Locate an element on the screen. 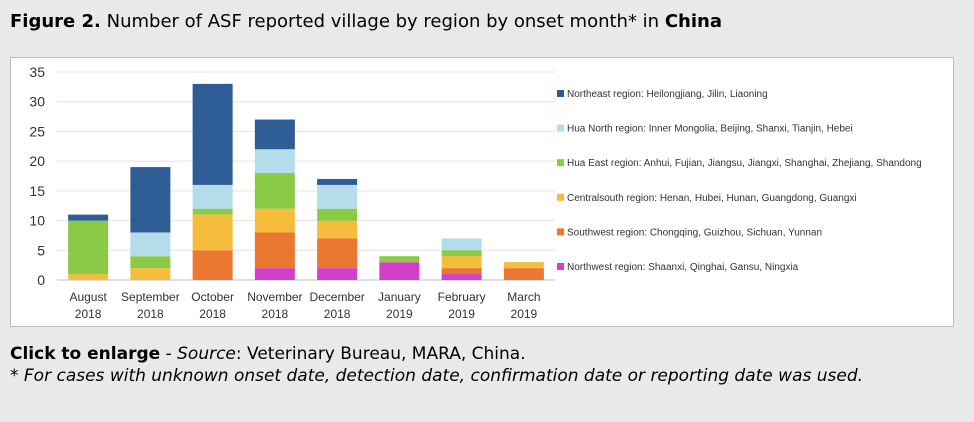 The width and height of the screenshot is (974, 422). y-tick-label: 30 is located at coordinates (37, 102).